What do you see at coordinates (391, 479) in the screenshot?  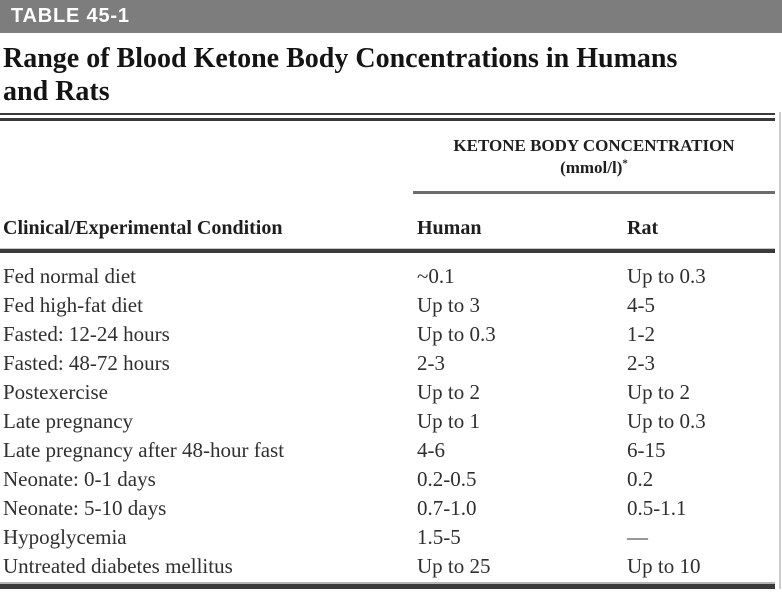 I see `table-row: Neonate: 0-1 days 0.2-0.5 0.2` at bounding box center [391, 479].